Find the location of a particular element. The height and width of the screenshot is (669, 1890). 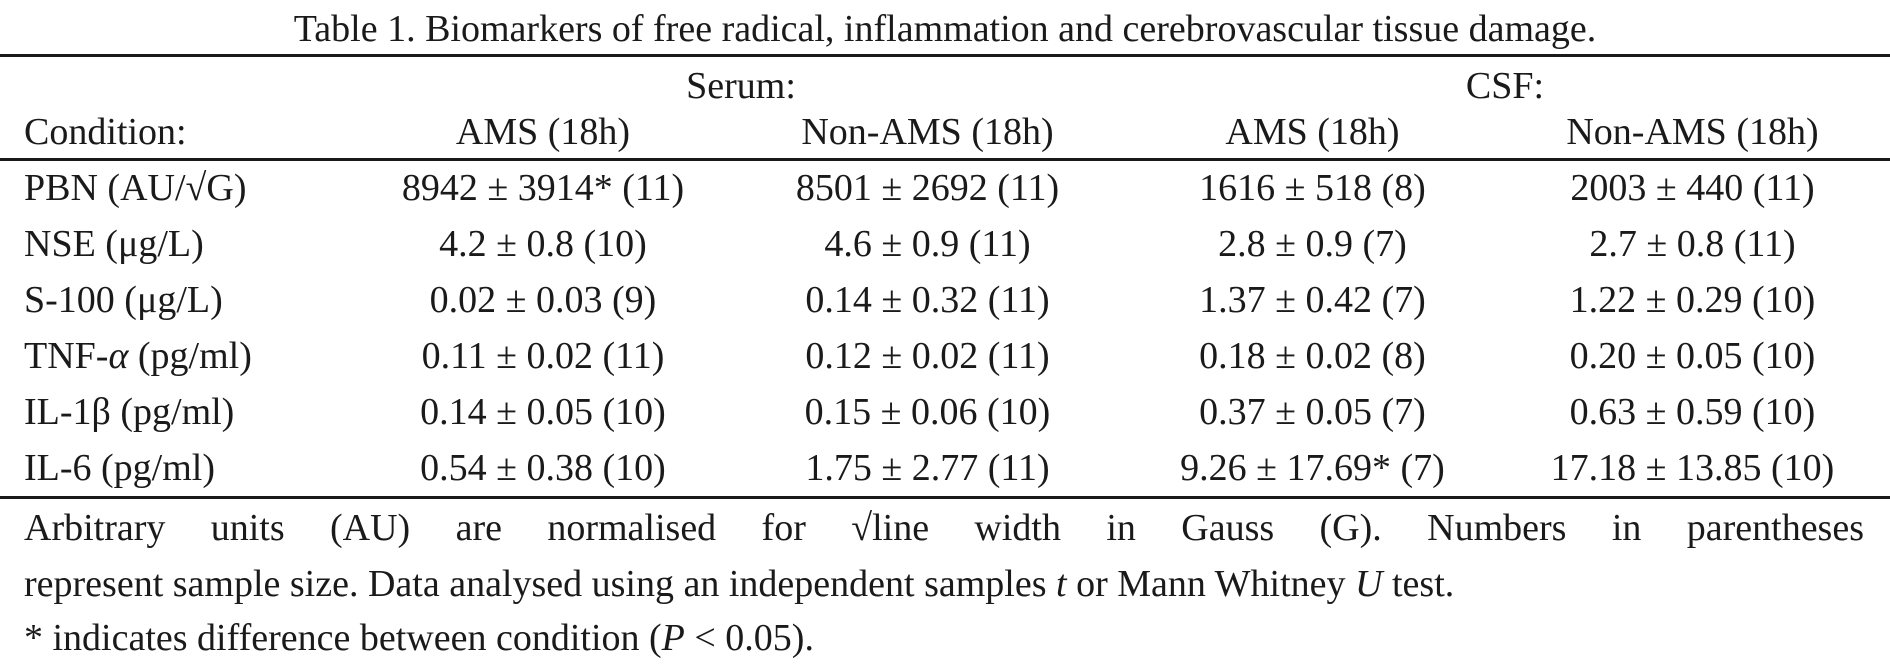

table-cell: 0.14 ± 0.32 (11) is located at coordinates (927, 300).